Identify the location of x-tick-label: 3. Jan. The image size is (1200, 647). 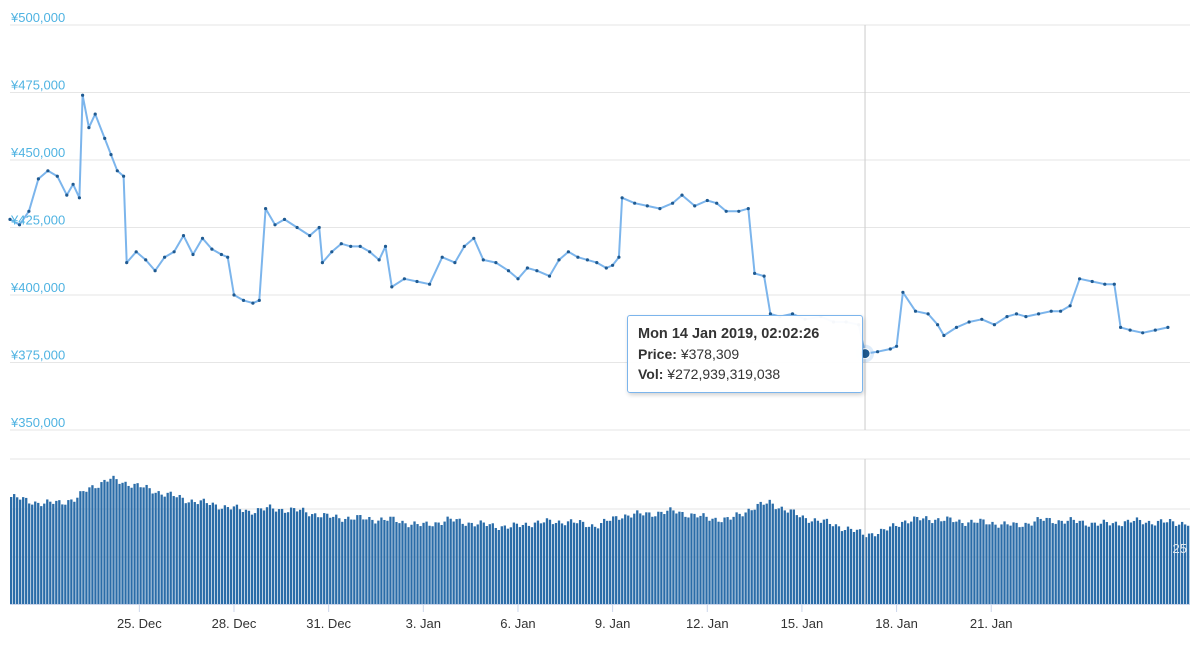
(423, 623).